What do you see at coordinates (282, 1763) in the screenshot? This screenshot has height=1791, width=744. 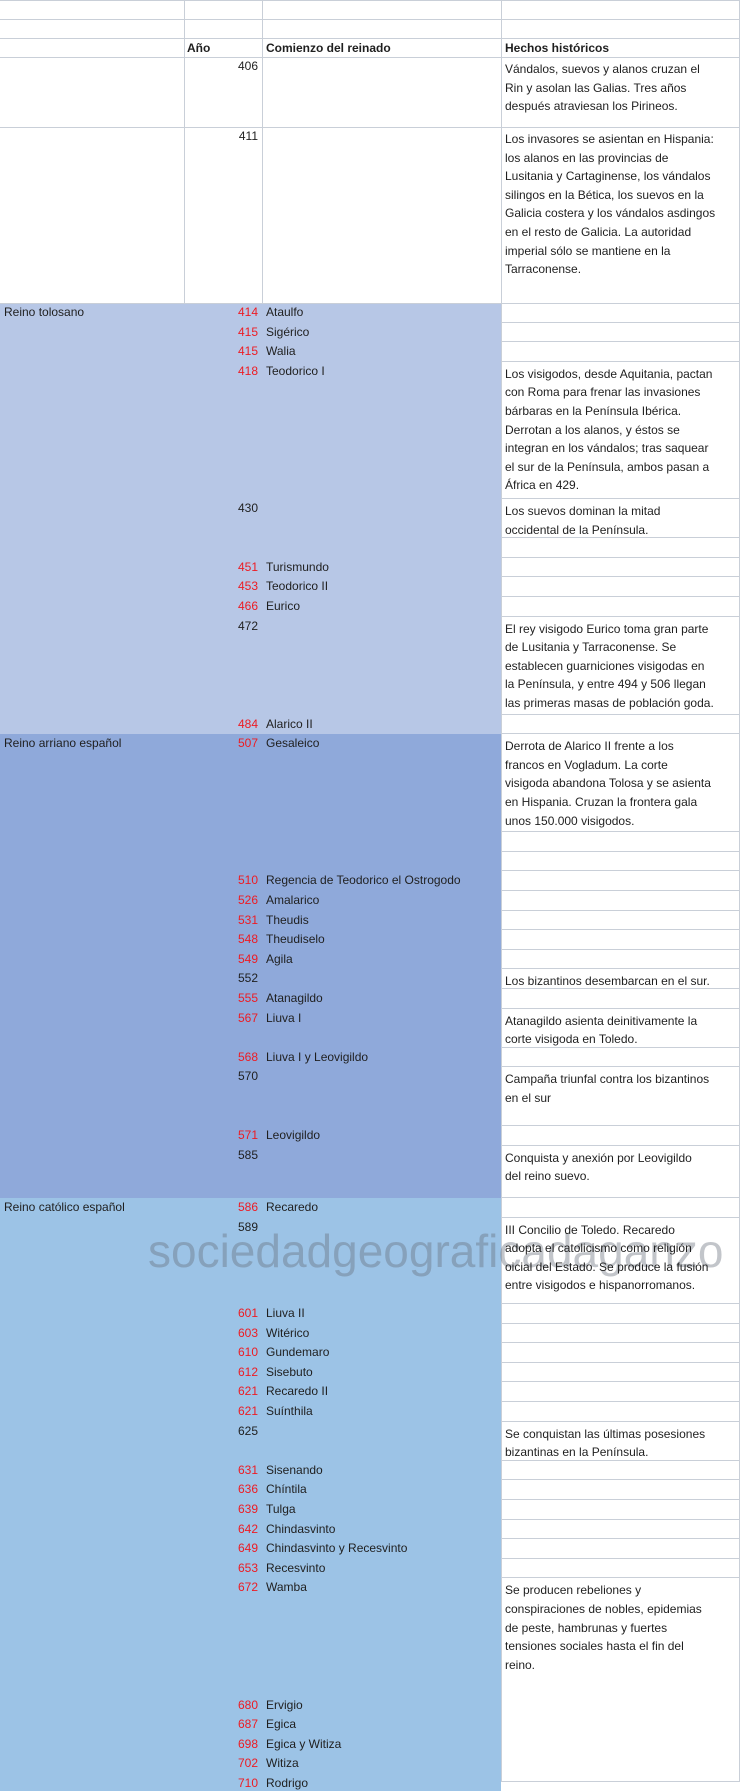 I see `reign-name-cell: Witiza` at bounding box center [282, 1763].